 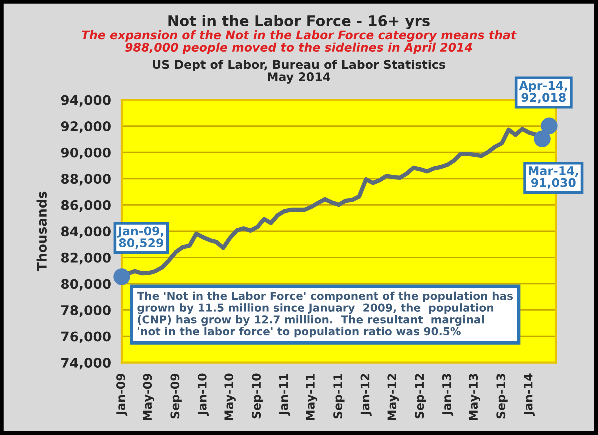 What do you see at coordinates (420, 396) in the screenshot?
I see `x-tick-label: Sep-12` at bounding box center [420, 396].